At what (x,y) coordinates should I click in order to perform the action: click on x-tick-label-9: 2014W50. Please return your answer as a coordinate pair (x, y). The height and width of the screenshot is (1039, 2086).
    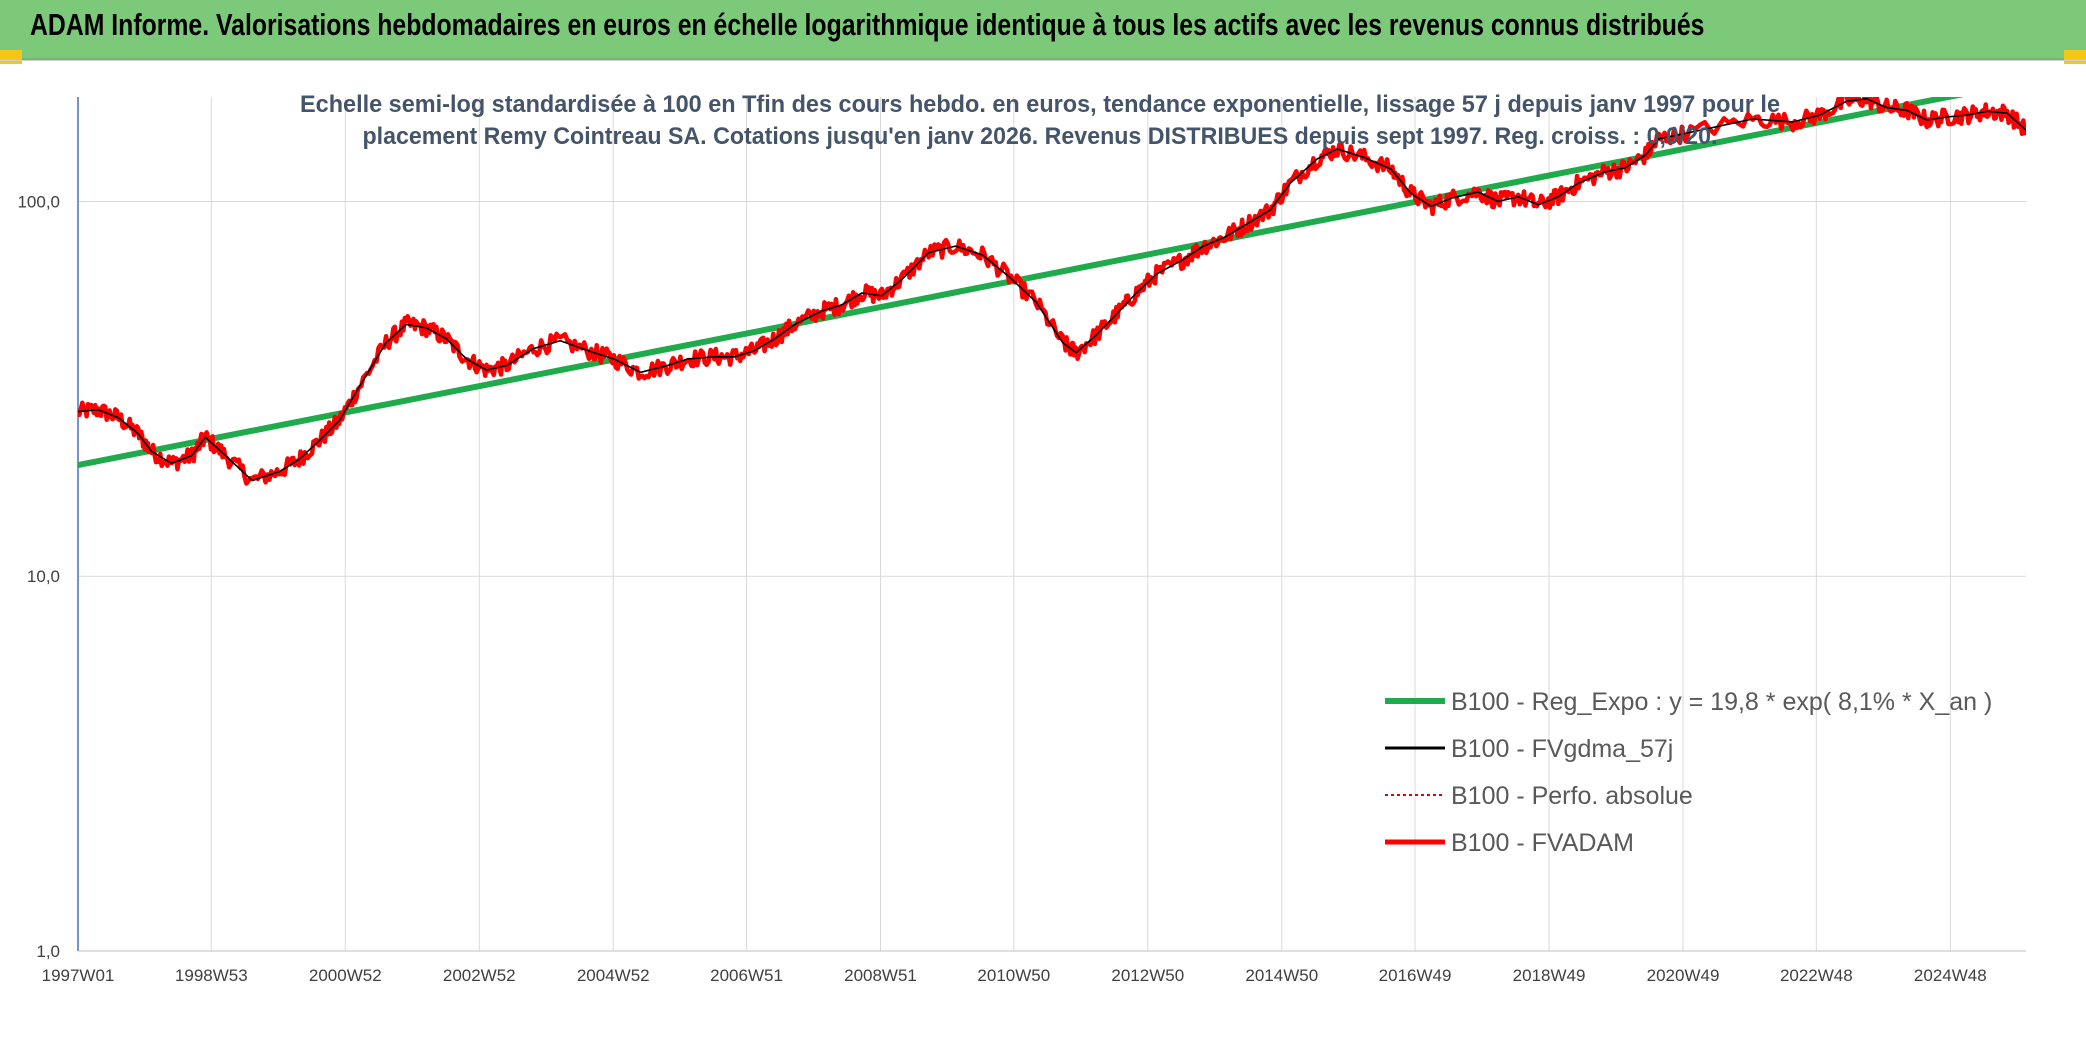
    Looking at the image, I should click on (1281, 975).